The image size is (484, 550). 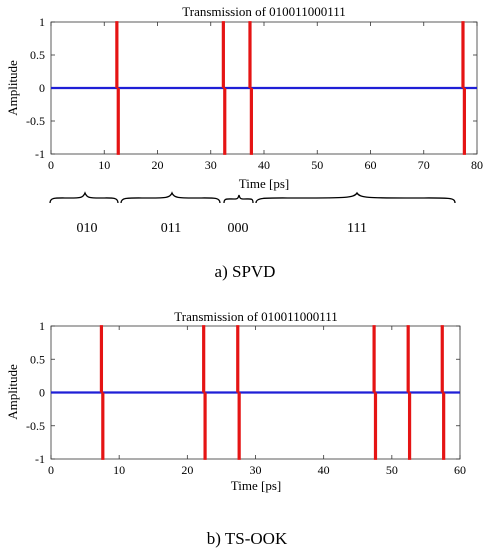 I want to click on chart-b-title: Transmission of 010011000111, so click(x=255, y=316).